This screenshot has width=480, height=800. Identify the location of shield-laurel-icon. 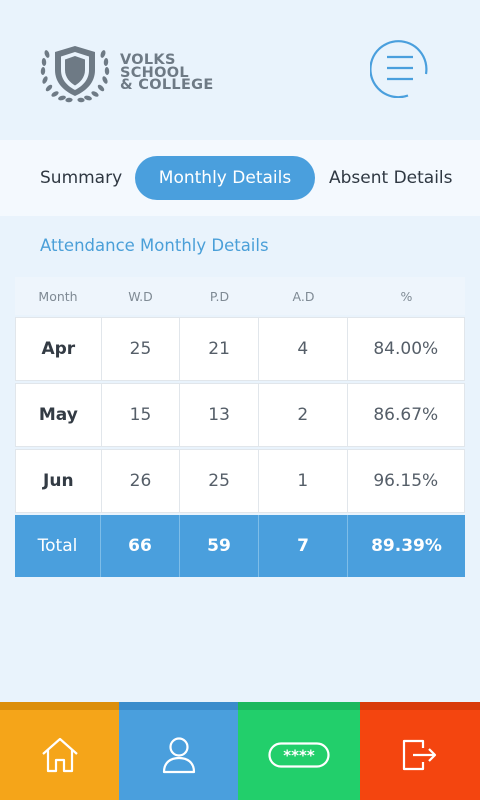
(75, 74).